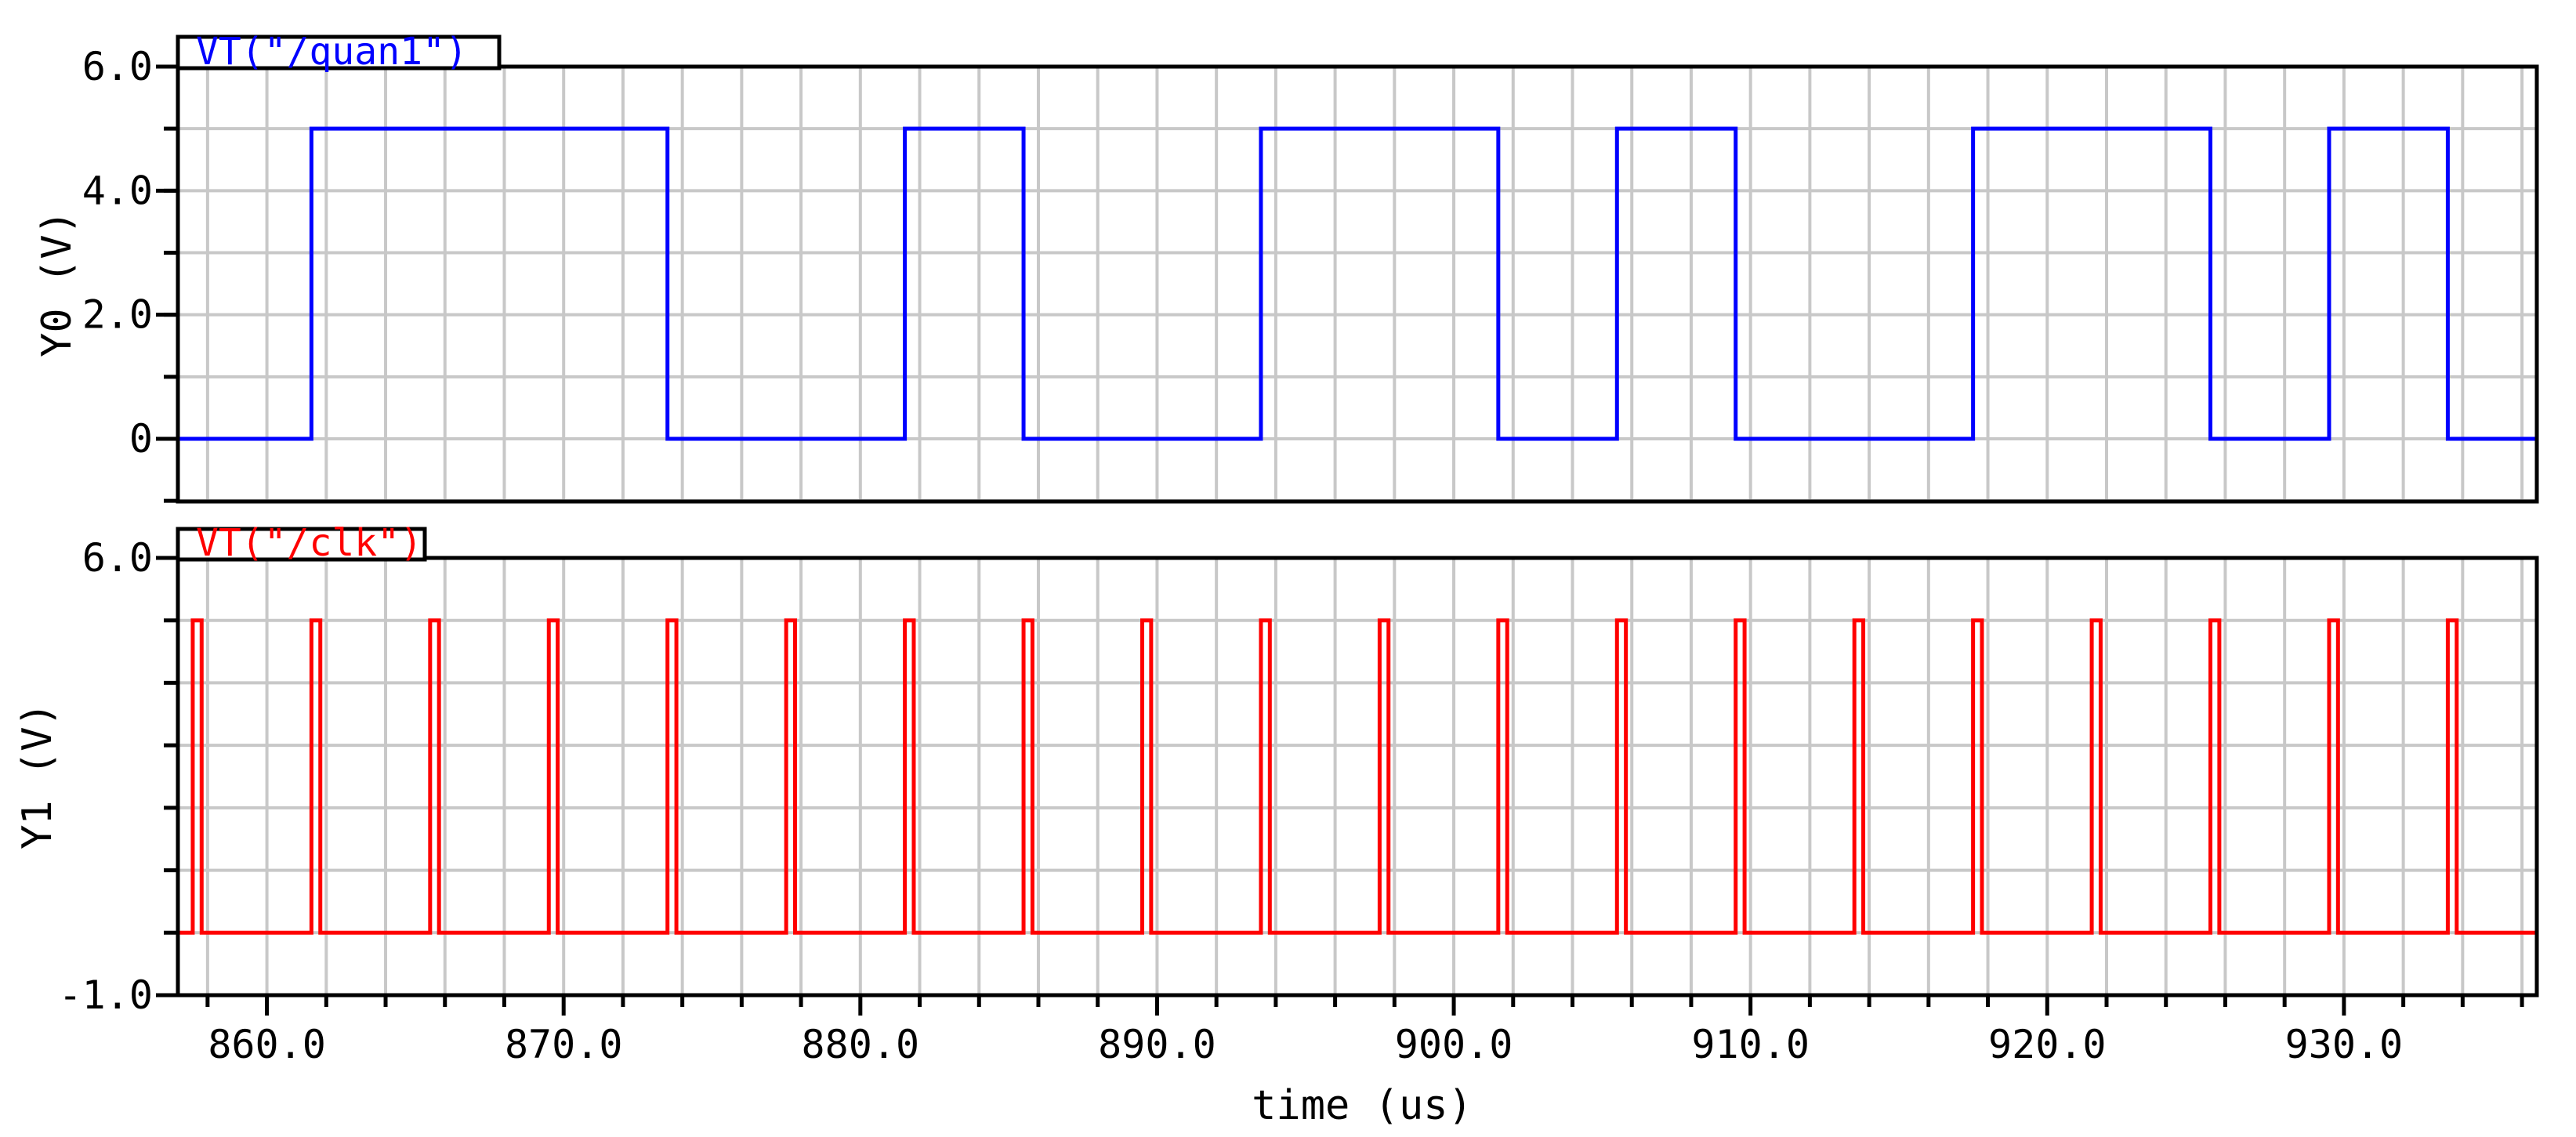  What do you see at coordinates (130, 273) in the screenshot?
I see `top-y-ticks: 6.0 4.0 2.0 0` at bounding box center [130, 273].